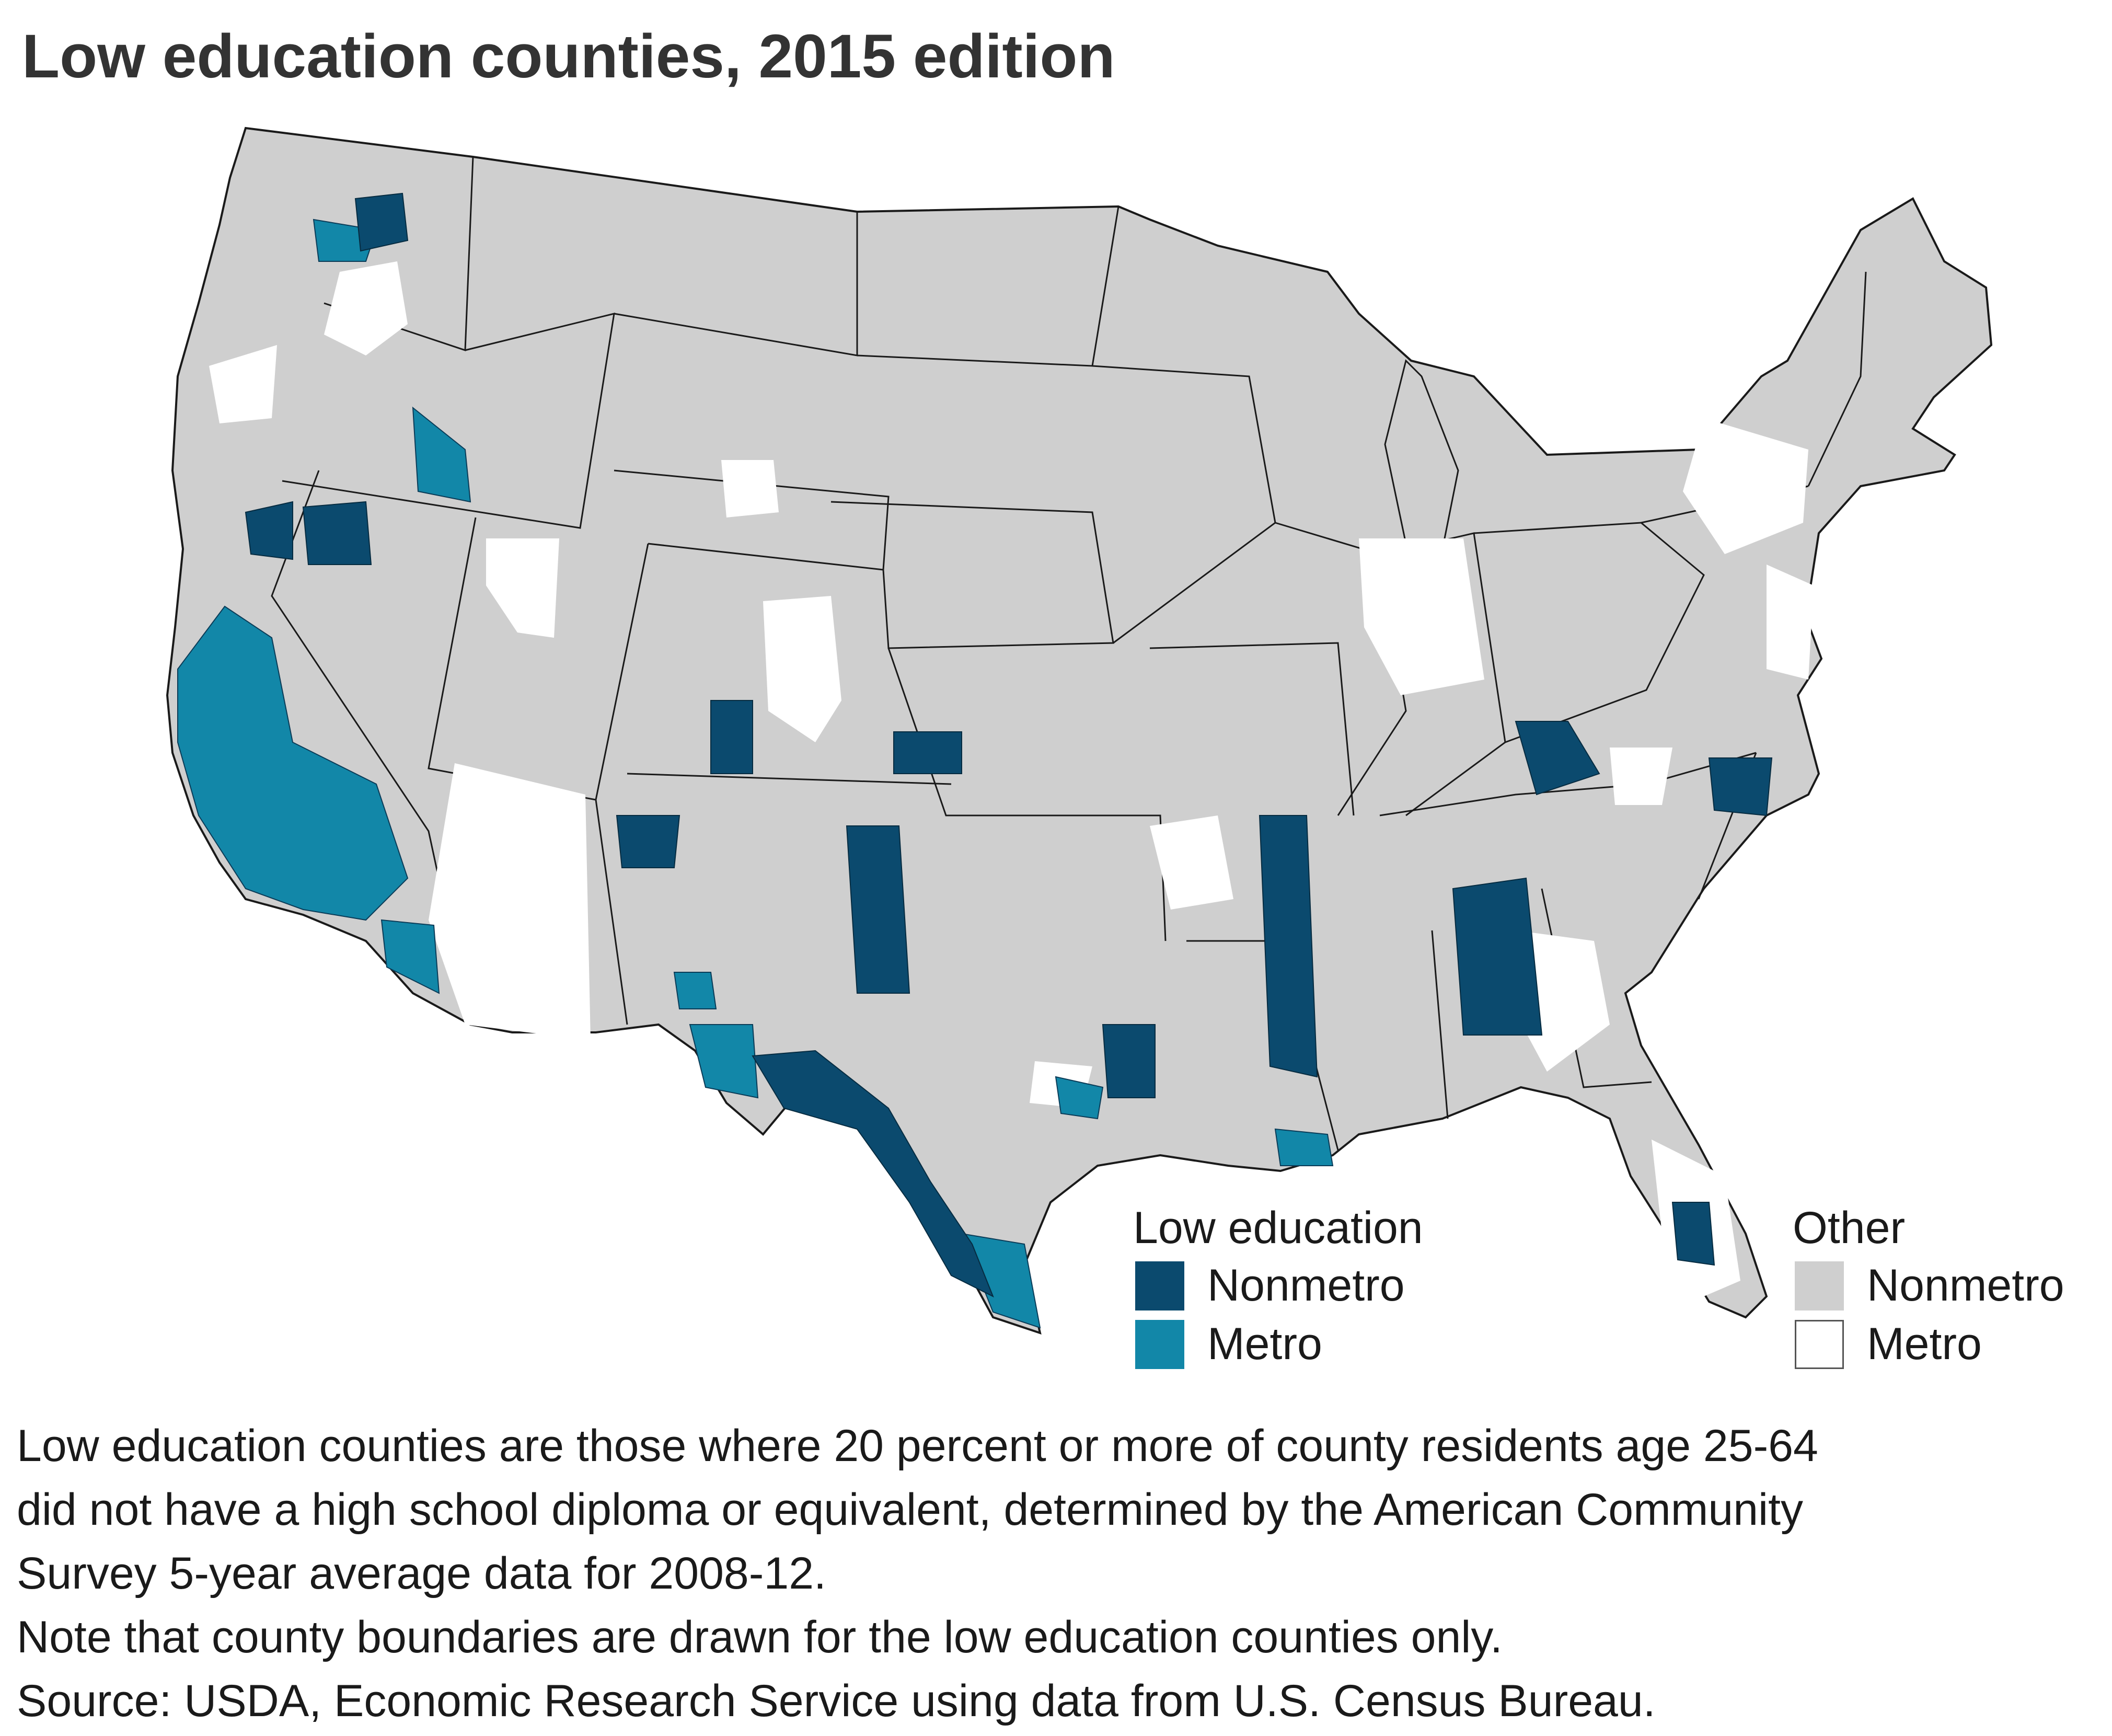 The width and height of the screenshot is (2112, 1736). What do you see at coordinates (1819, 1344) in the screenshot?
I see `legend-swatch-other-metro` at bounding box center [1819, 1344].